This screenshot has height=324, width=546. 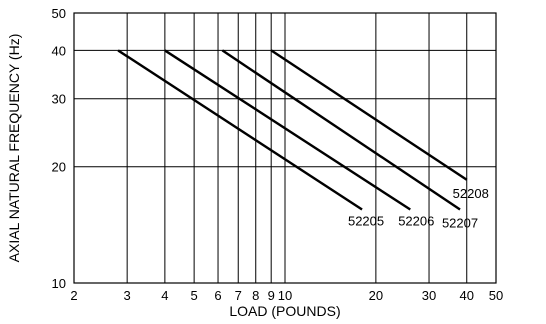 I want to click on x-tick-label: 9, so click(x=271, y=295).